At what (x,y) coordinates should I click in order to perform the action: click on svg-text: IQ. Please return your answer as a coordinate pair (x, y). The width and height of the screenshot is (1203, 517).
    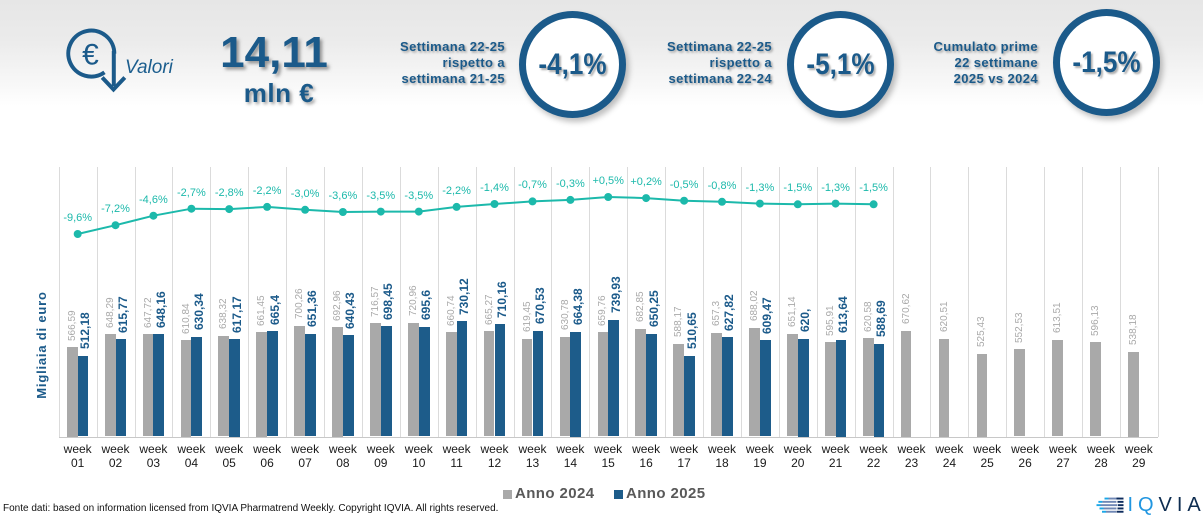
    Looking at the image, I should click on (1143, 505).